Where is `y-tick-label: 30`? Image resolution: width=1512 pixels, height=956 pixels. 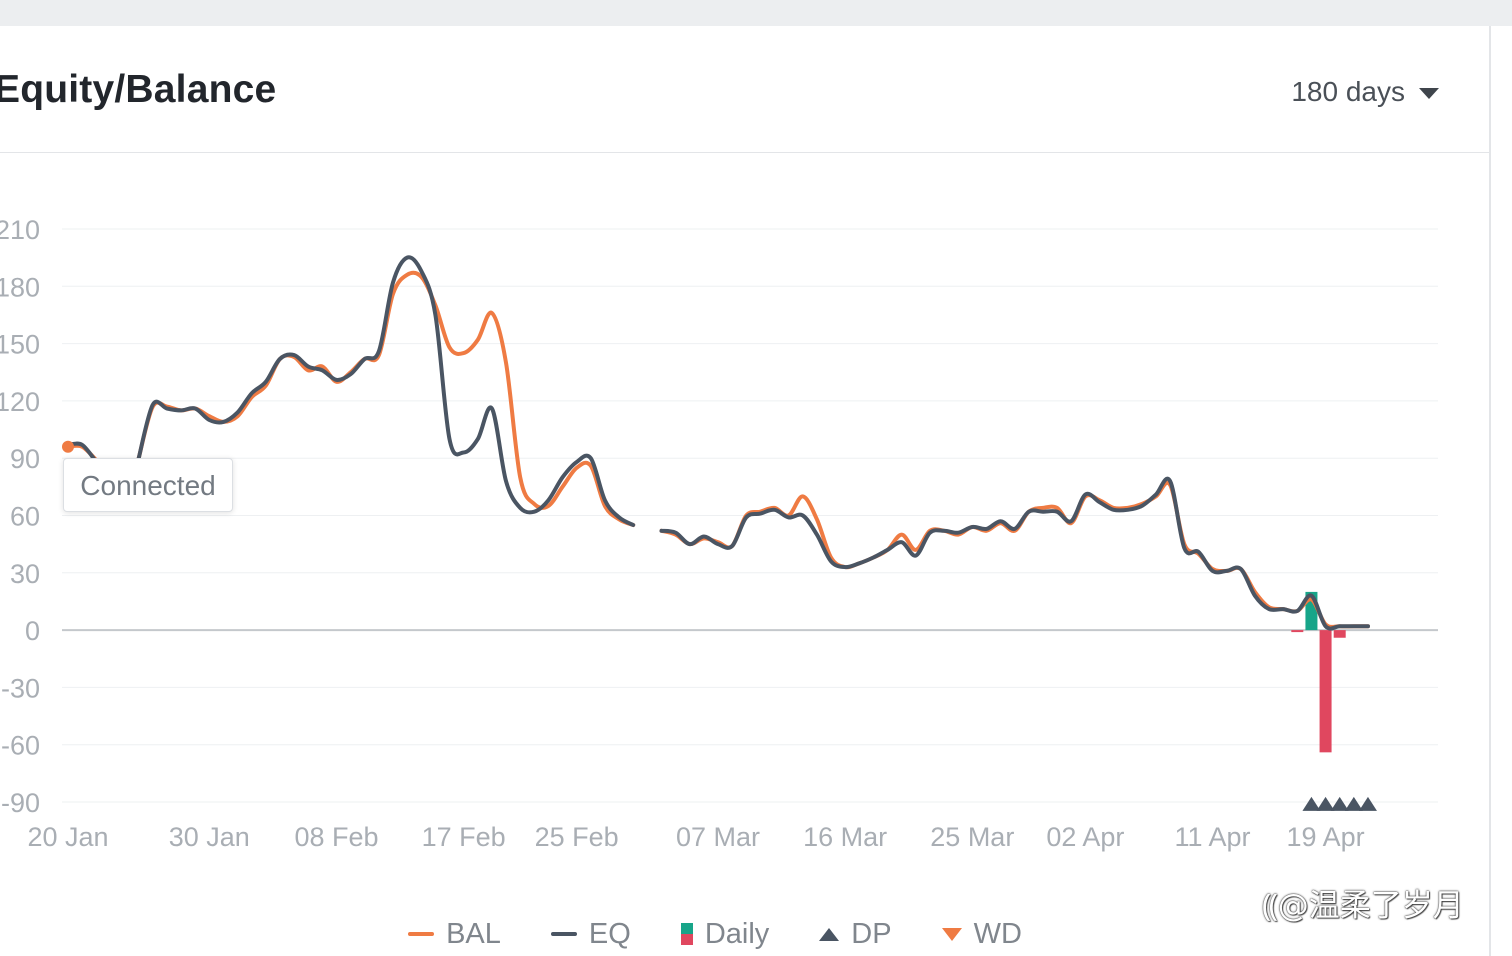 y-tick-label: 30 is located at coordinates (25, 574).